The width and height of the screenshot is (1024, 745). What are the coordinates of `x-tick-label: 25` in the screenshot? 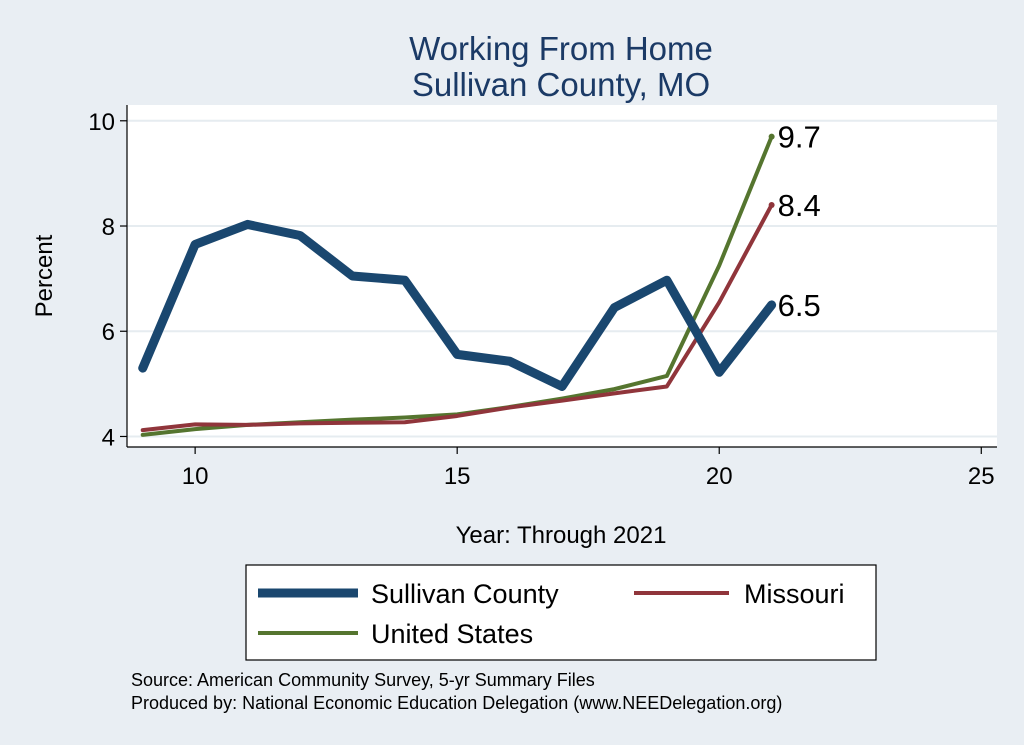 It's located at (981, 476).